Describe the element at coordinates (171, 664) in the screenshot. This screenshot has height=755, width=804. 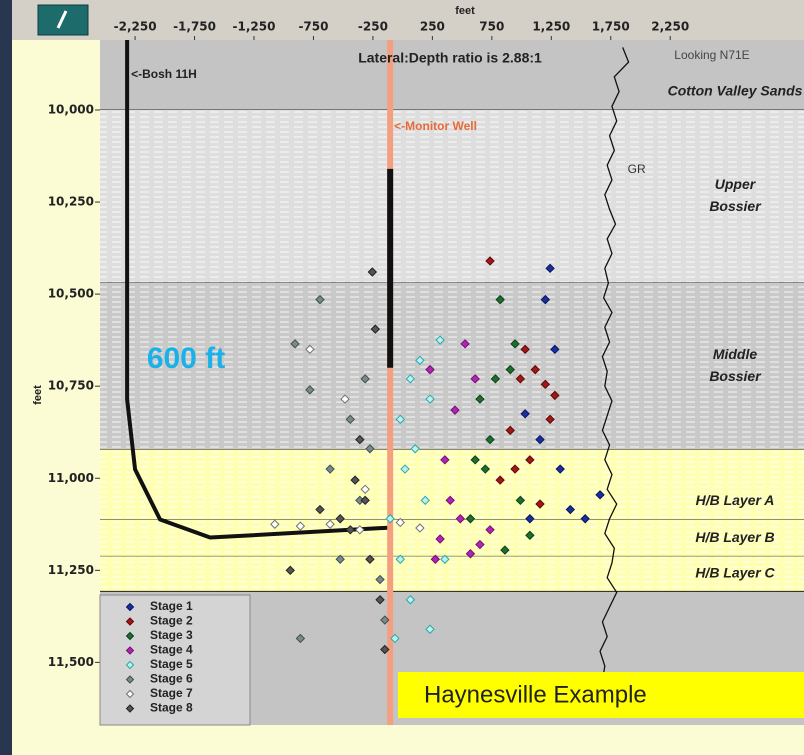
I see `legend-label: Stage 5` at that location.